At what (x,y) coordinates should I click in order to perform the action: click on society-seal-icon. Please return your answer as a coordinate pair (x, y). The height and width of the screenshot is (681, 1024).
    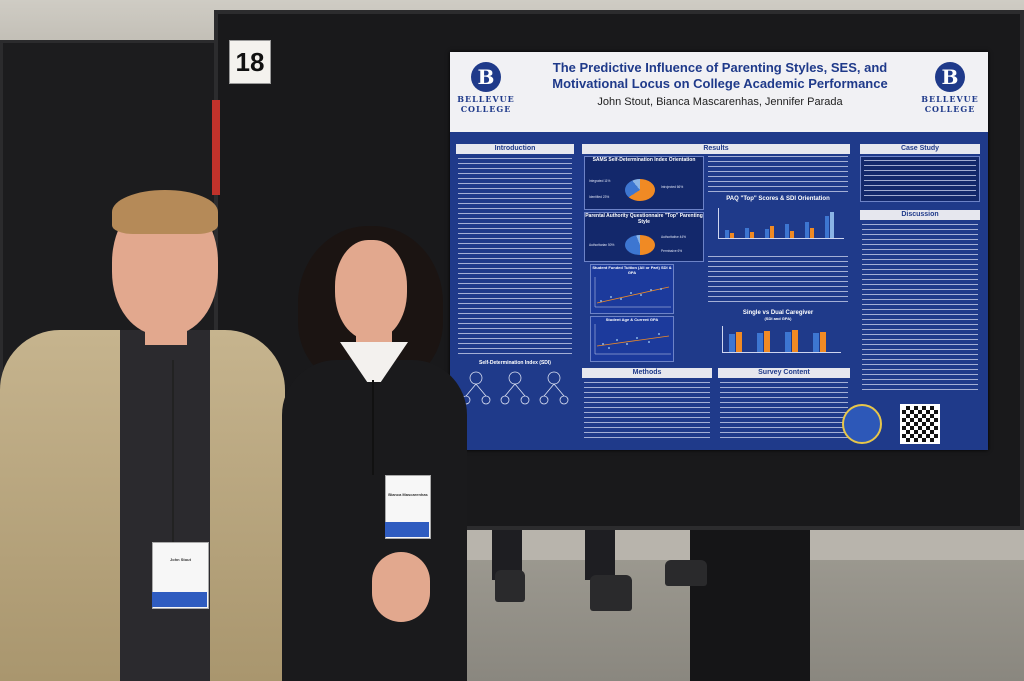
    Looking at the image, I should click on (862, 424).